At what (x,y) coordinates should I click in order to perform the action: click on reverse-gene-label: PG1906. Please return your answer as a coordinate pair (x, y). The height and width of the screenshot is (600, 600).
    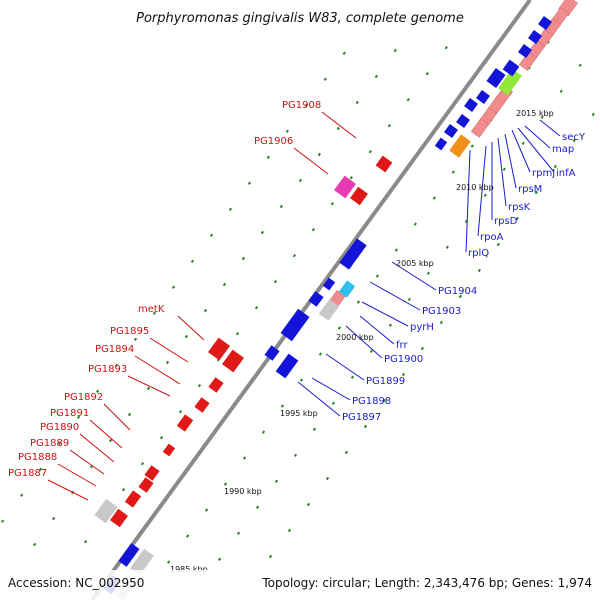
    Looking at the image, I should click on (273, 141).